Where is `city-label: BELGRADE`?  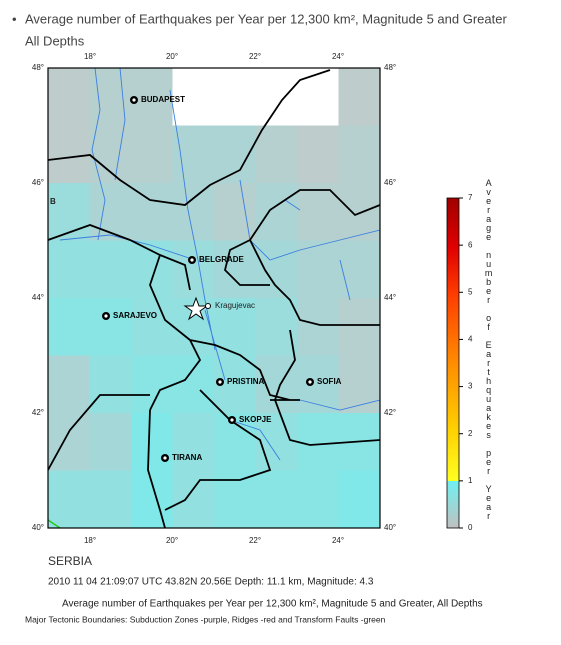 city-label: BELGRADE is located at coordinates (222, 259).